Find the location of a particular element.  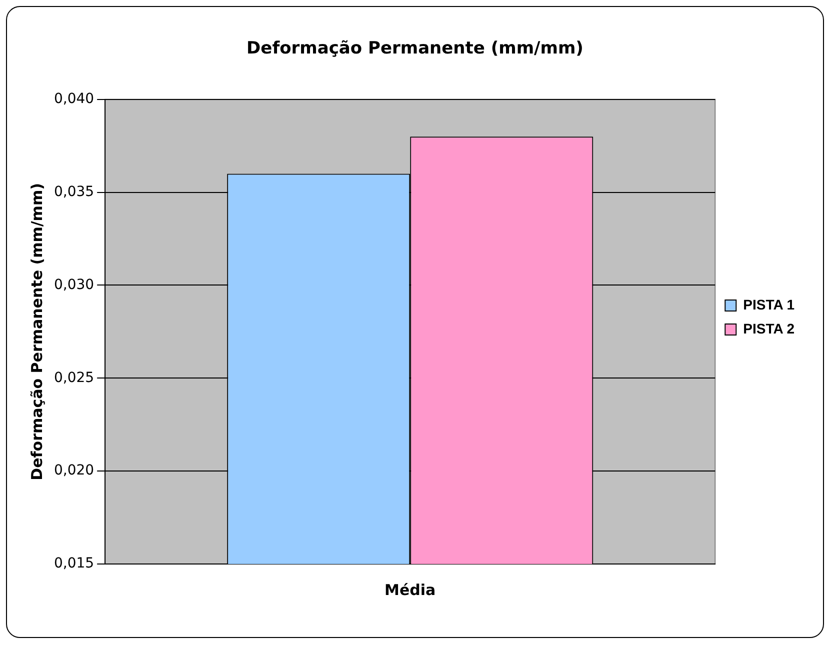

chart-title: Deformação Permanente (mm/mm) is located at coordinates (415, 48).